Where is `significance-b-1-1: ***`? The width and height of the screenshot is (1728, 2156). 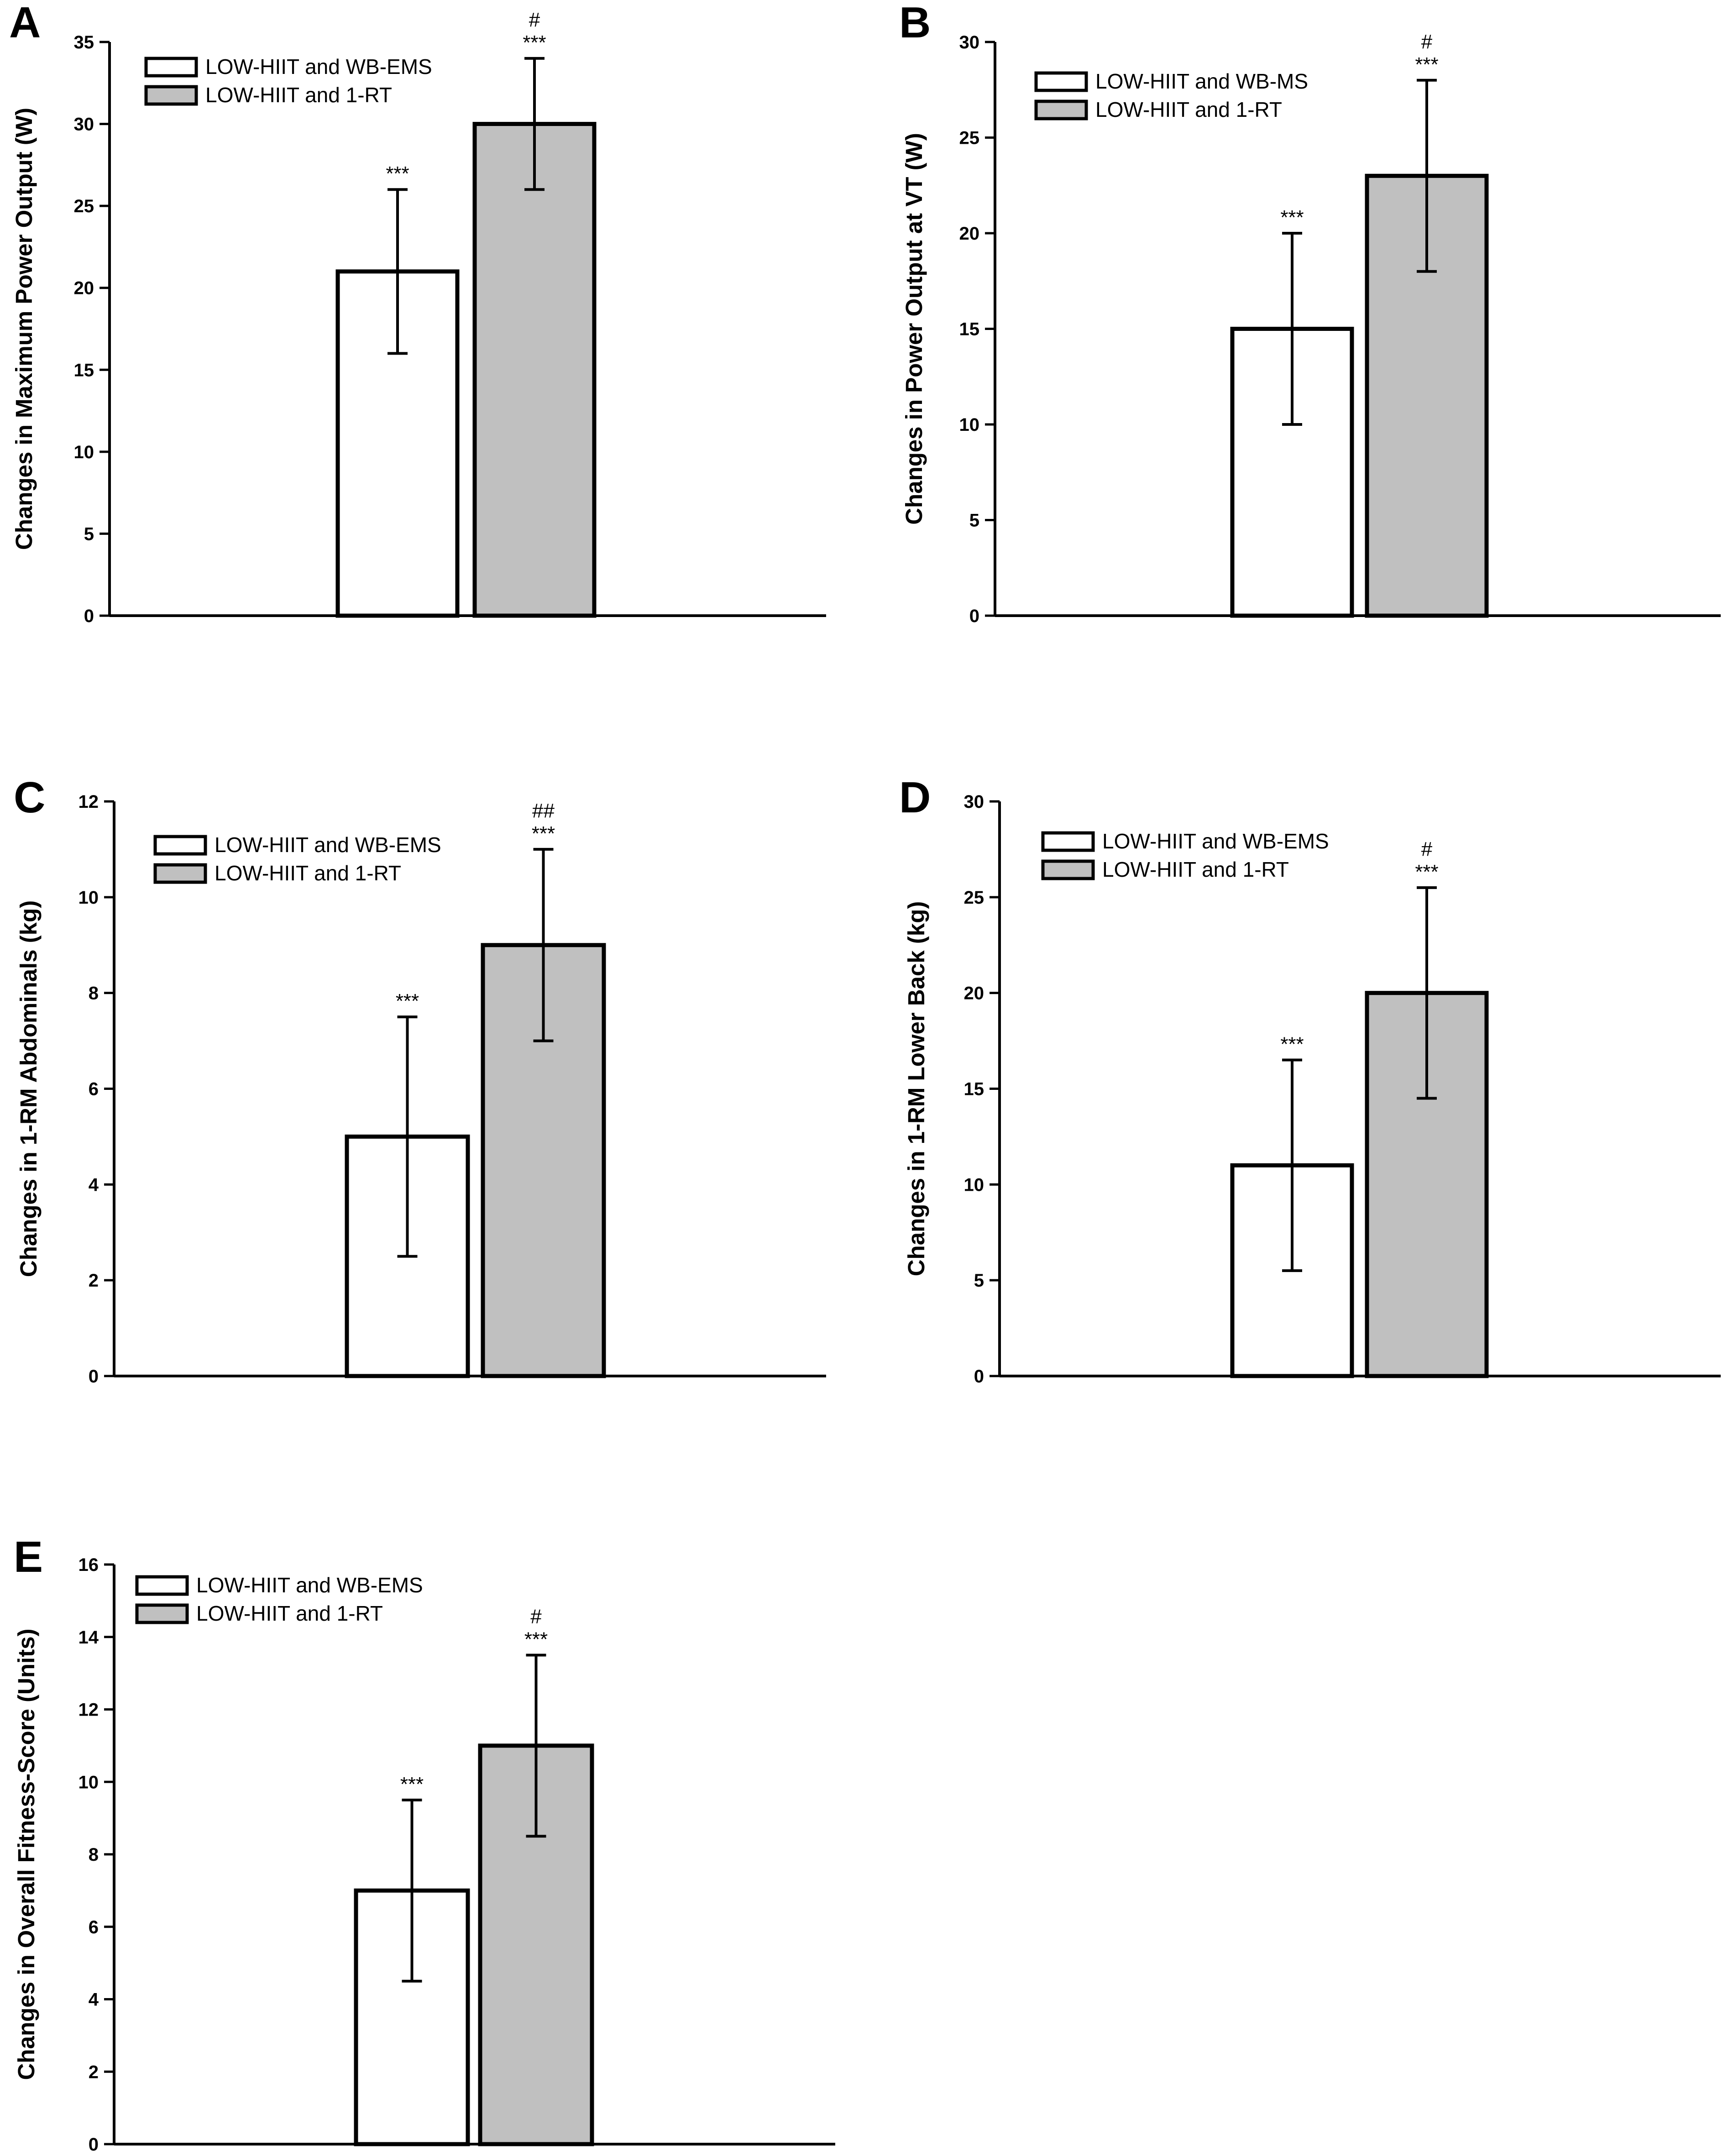
significance-b-1-1: *** is located at coordinates (1292, 217).